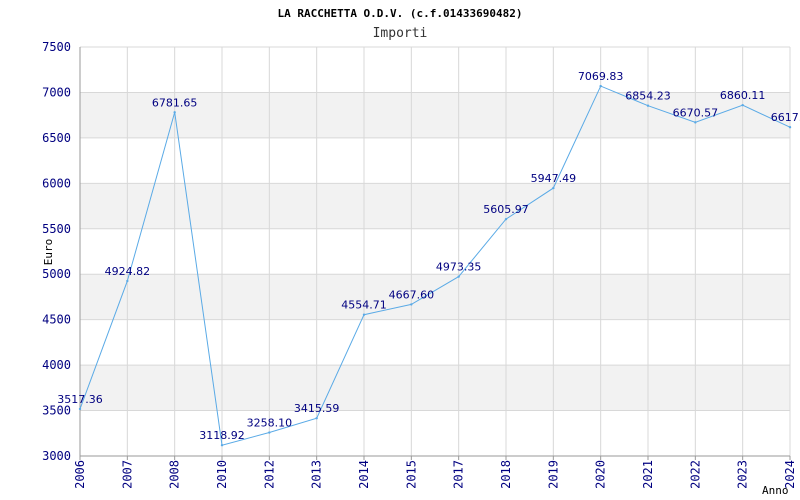  What do you see at coordinates (48, 252) in the screenshot?
I see `y-axis-label: Euro` at bounding box center [48, 252].